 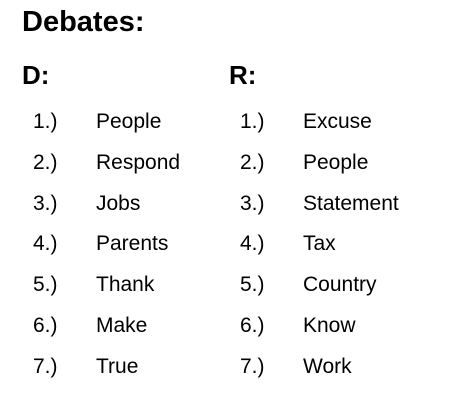 I want to click on item-word: Statement, so click(x=351, y=203).